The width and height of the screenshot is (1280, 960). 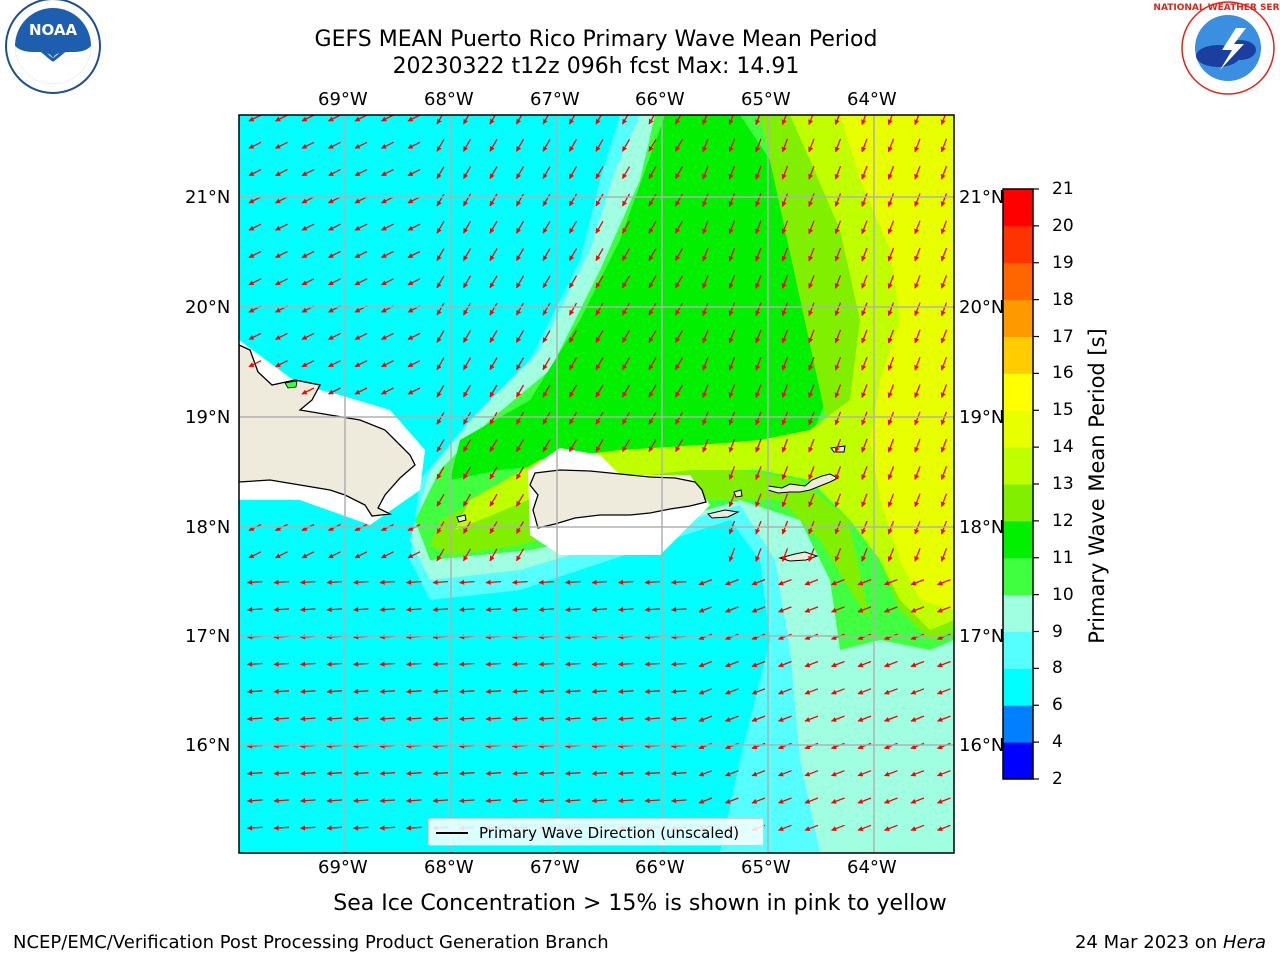 What do you see at coordinates (738, 493) in the screenshot?
I see `culebra-island` at bounding box center [738, 493].